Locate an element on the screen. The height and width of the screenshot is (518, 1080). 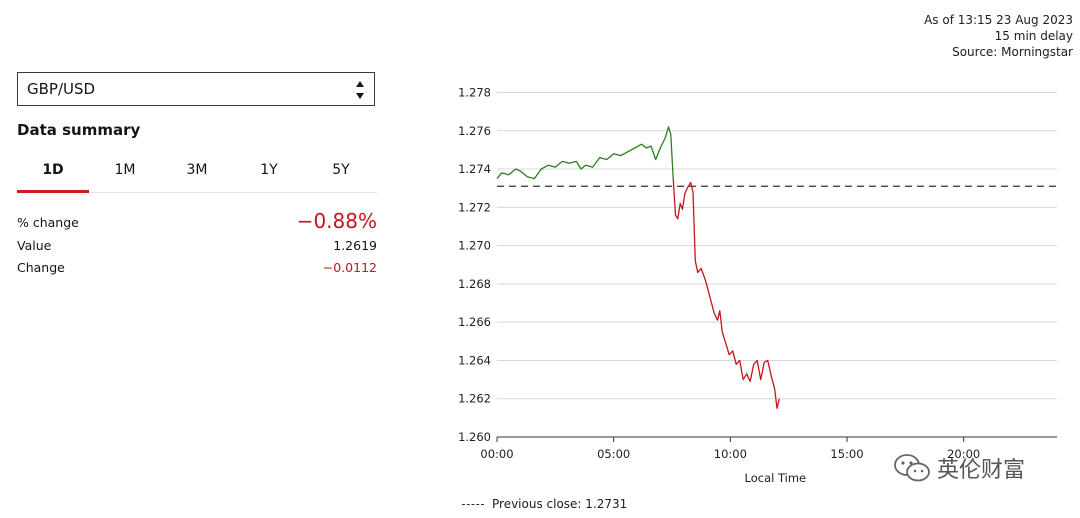
tab-1y: 1Y is located at coordinates (269, 170).